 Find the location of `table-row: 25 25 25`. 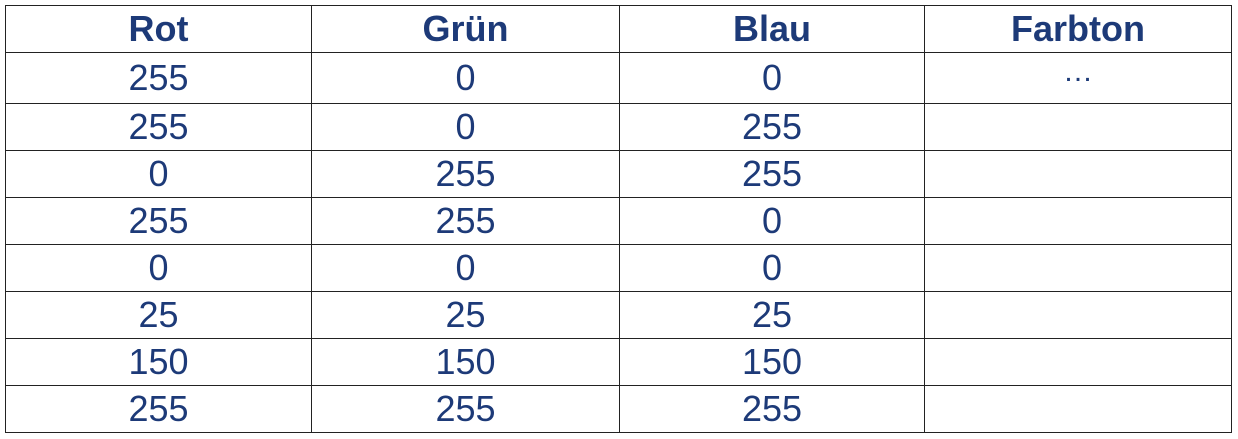

table-row: 25 25 25 is located at coordinates (618, 315).